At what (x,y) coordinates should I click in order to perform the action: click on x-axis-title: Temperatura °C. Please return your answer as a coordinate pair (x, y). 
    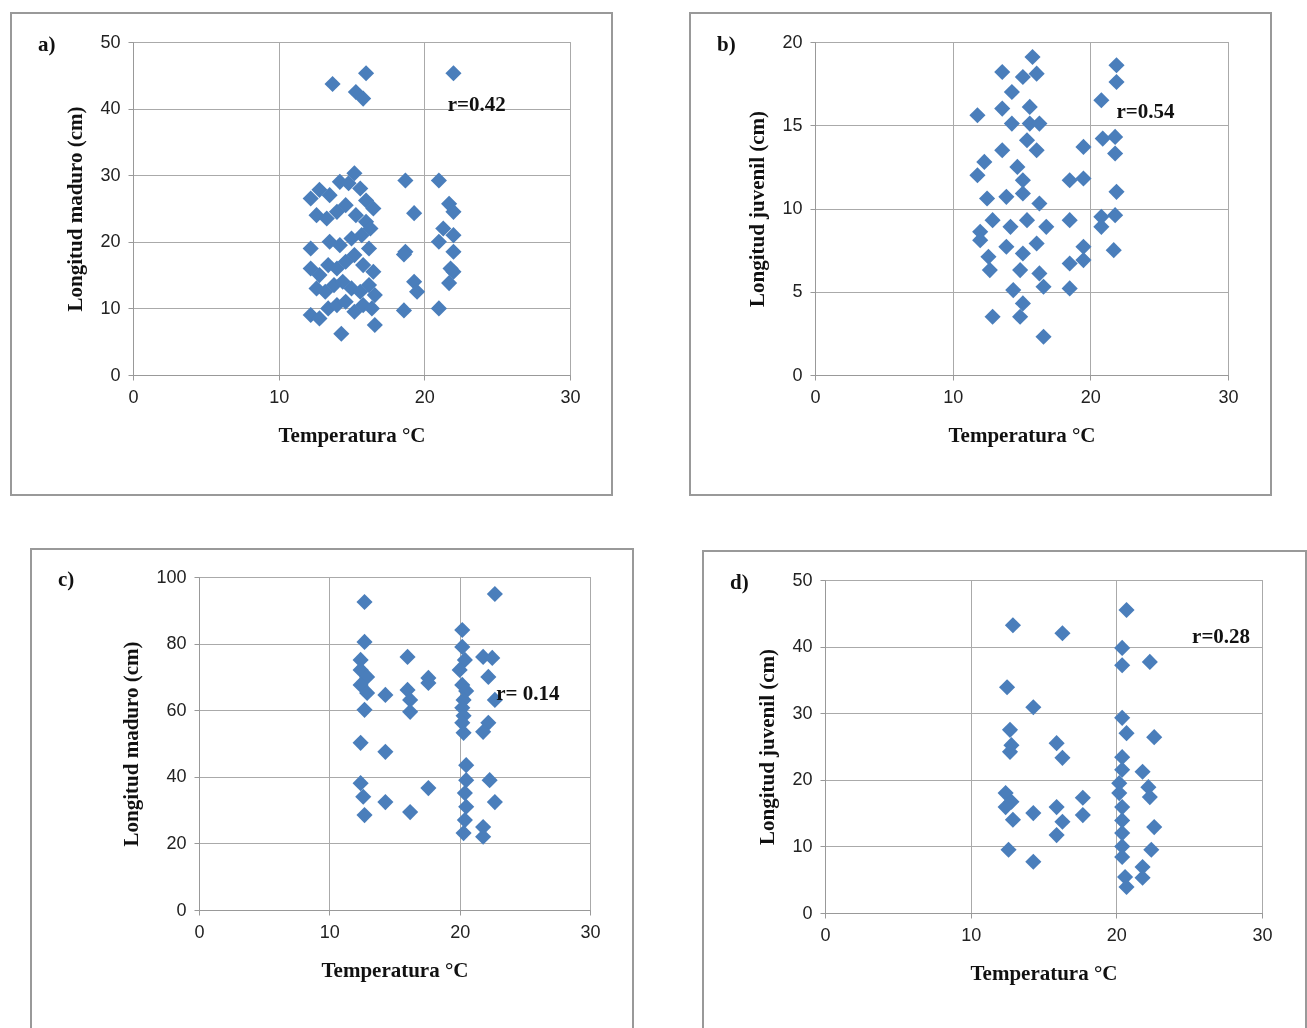
    Looking at the image, I should click on (395, 969).